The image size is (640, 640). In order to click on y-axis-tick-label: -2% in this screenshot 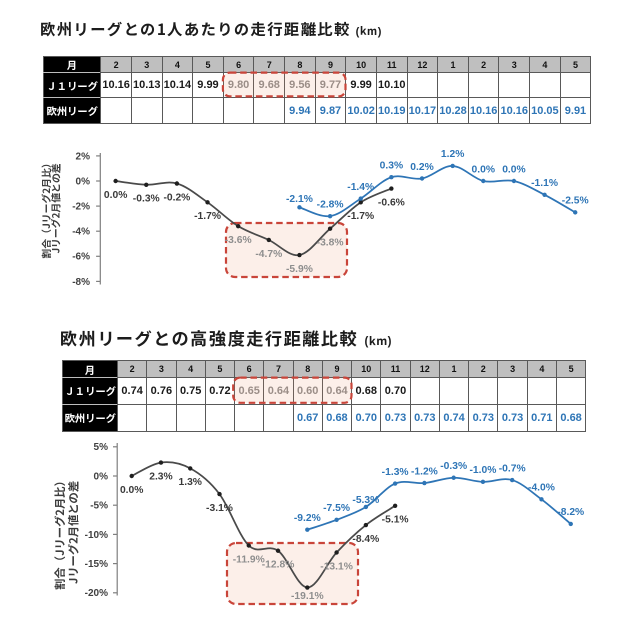, I will do `click(81, 207)`.